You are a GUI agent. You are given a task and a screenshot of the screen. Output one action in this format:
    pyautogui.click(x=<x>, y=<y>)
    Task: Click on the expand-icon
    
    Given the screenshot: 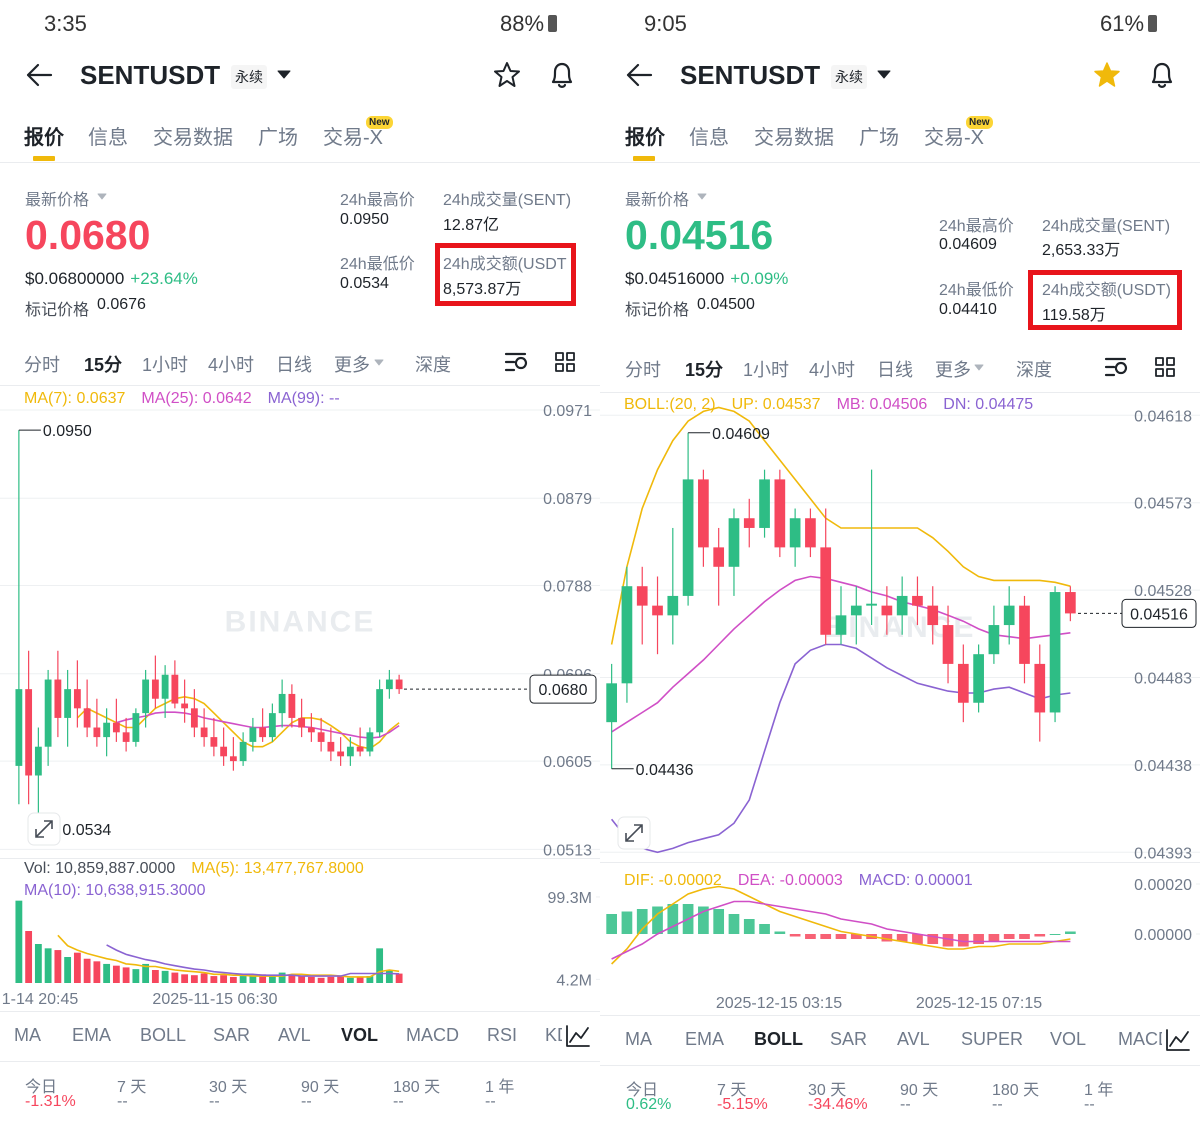 What is the action you would take?
    pyautogui.click(x=44, y=829)
    